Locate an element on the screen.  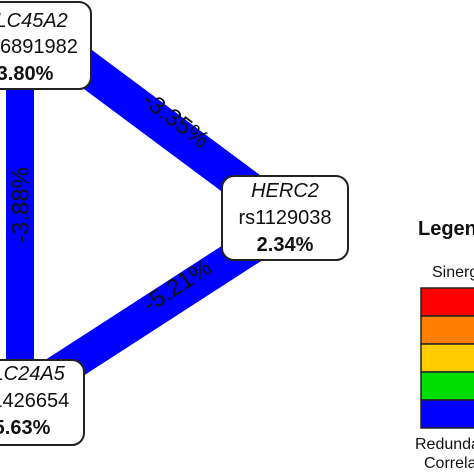
legend-top-label: Sinergy is located at coordinates (453, 272).